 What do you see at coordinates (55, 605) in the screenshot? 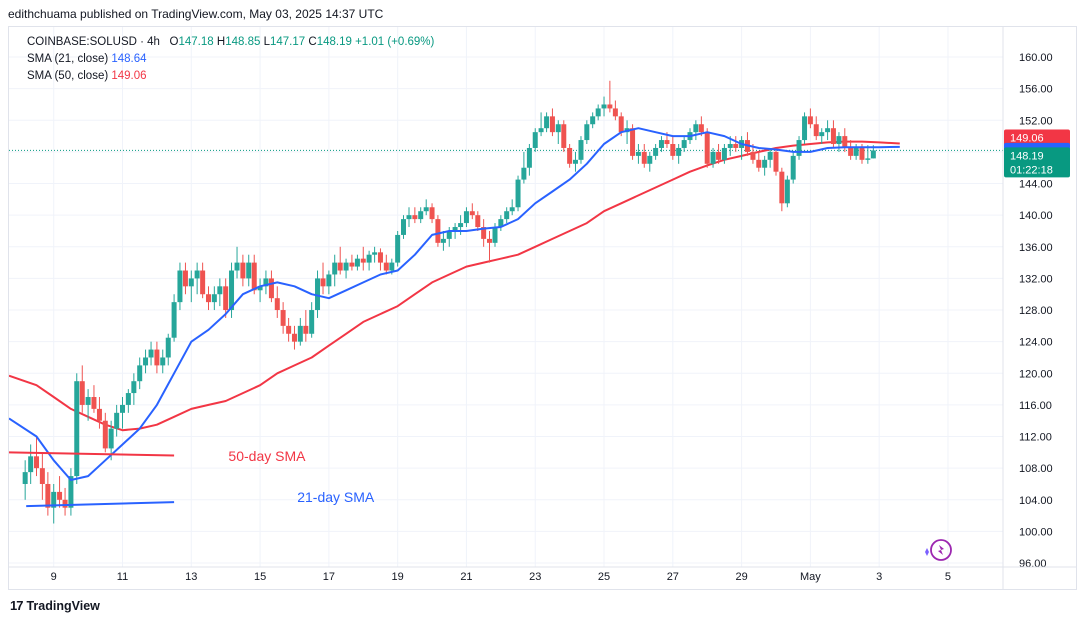
I see `tradingview-logo: 17 TradingView` at bounding box center [55, 605].